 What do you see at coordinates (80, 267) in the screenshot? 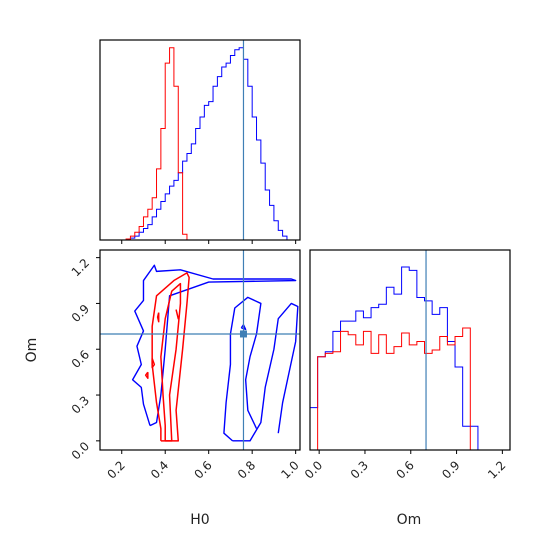
I see `om-tick-label: 1.2` at bounding box center [80, 267].